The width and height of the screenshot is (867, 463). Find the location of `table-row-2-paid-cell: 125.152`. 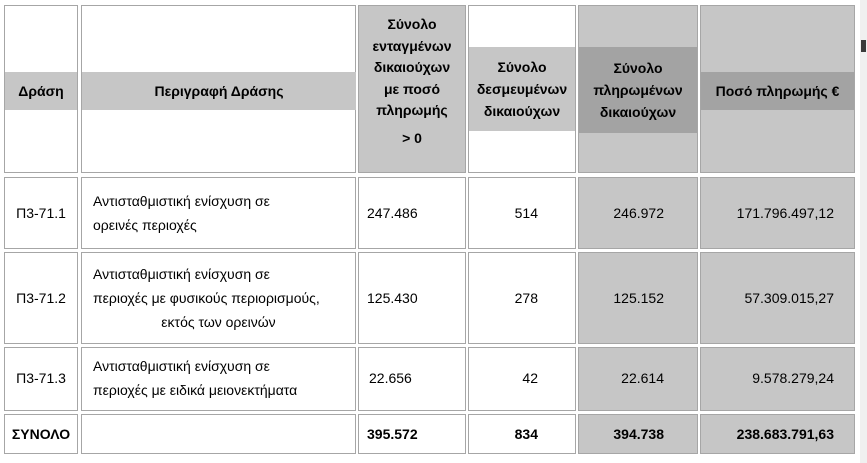

table-row-2-paid-cell: 125.152 is located at coordinates (638, 298).